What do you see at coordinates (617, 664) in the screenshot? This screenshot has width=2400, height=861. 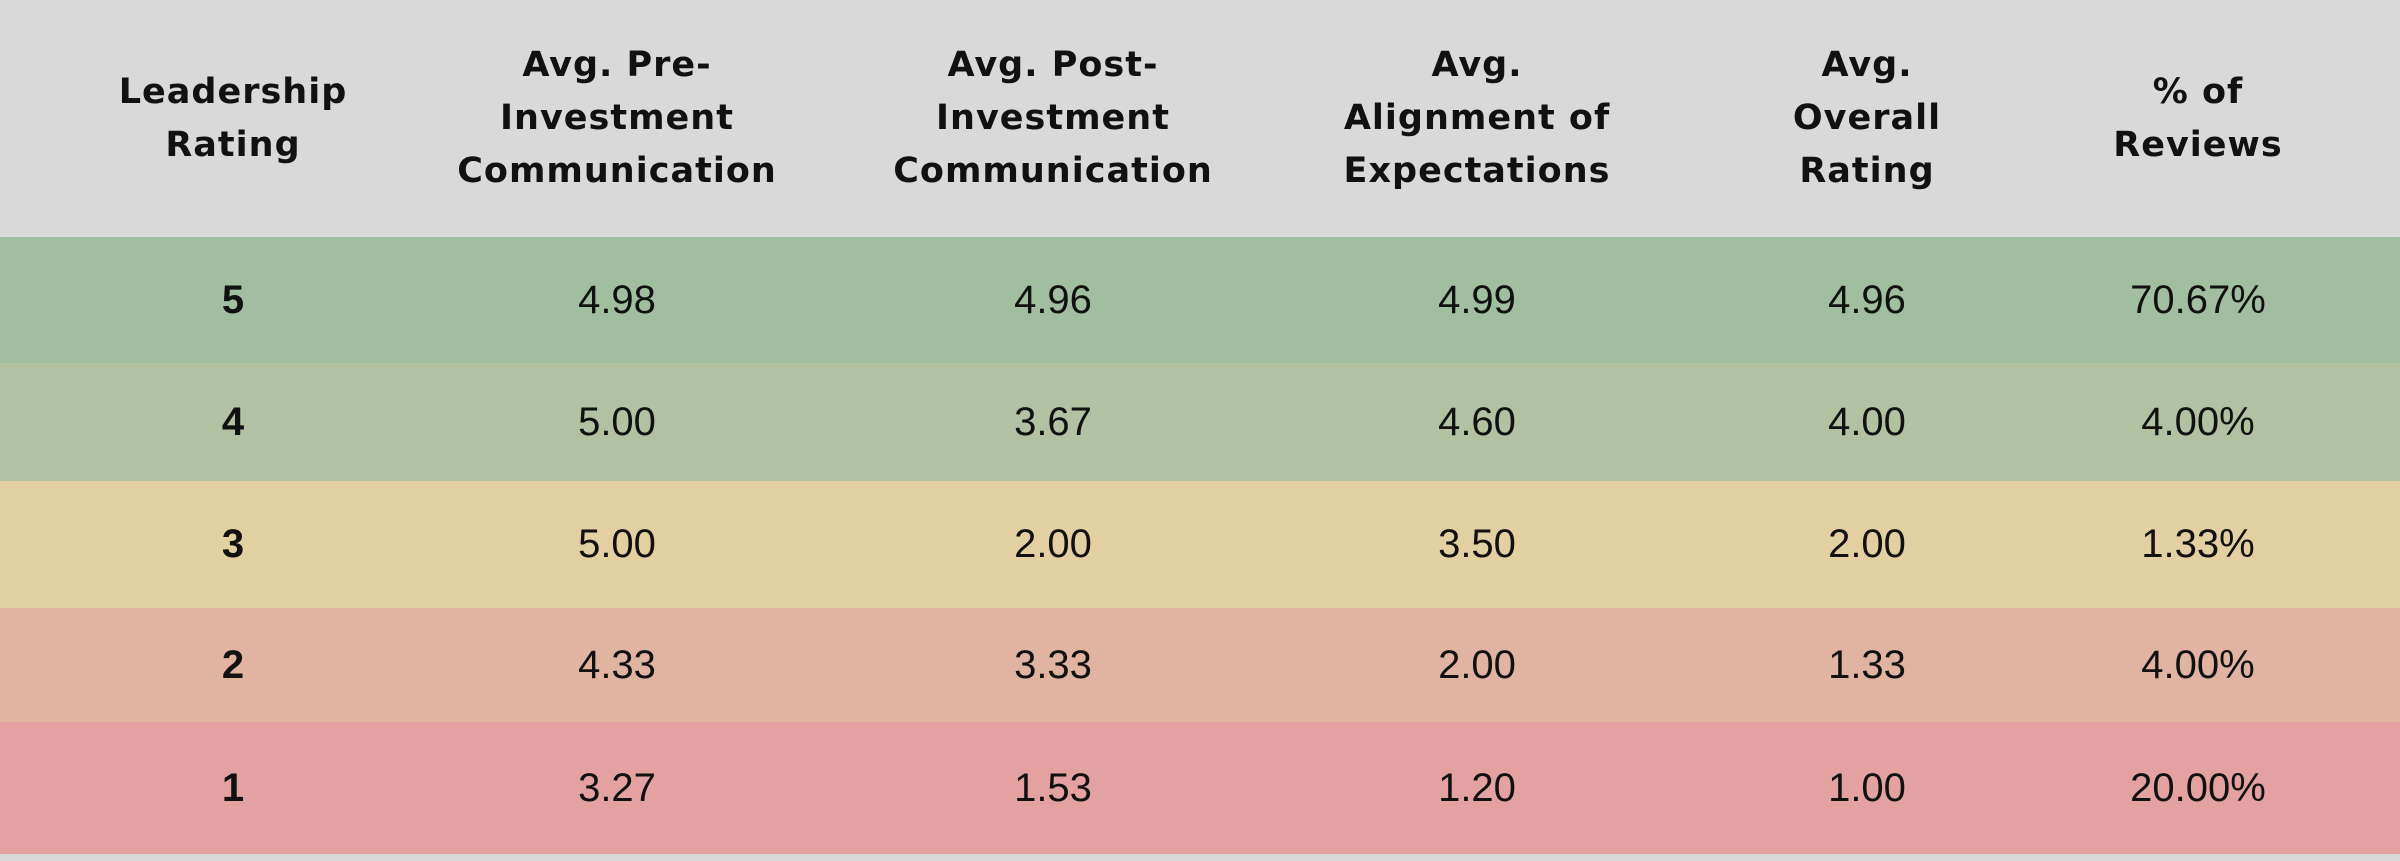 I see `table-cell: 4.33` at bounding box center [617, 664].